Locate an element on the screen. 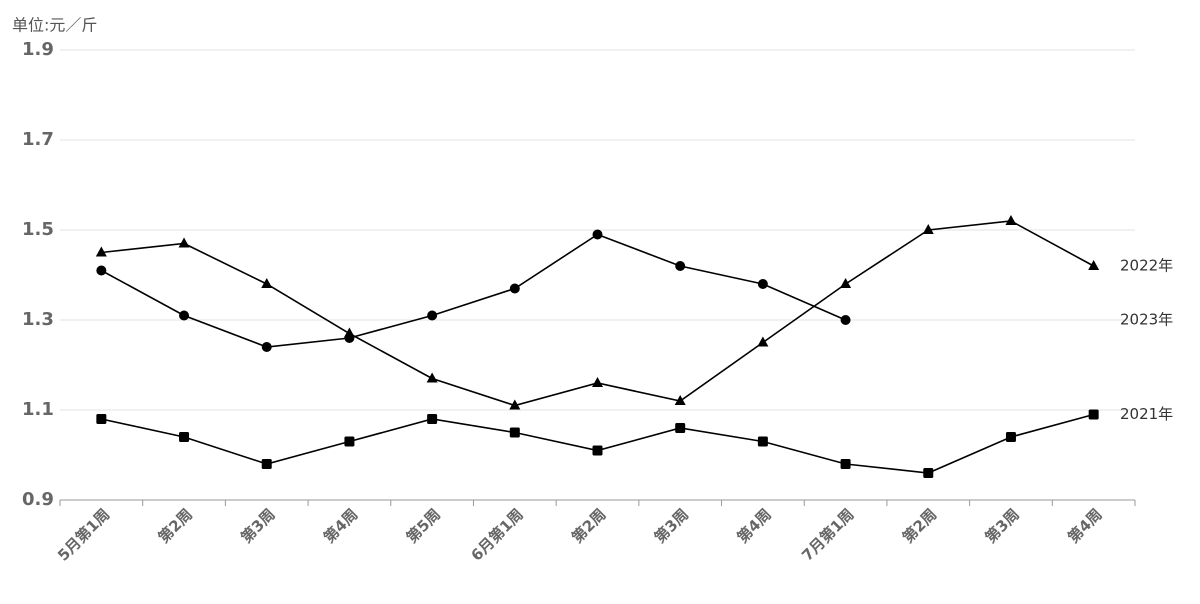  x-tick-label: 5月第1周 is located at coordinates (83, 534).